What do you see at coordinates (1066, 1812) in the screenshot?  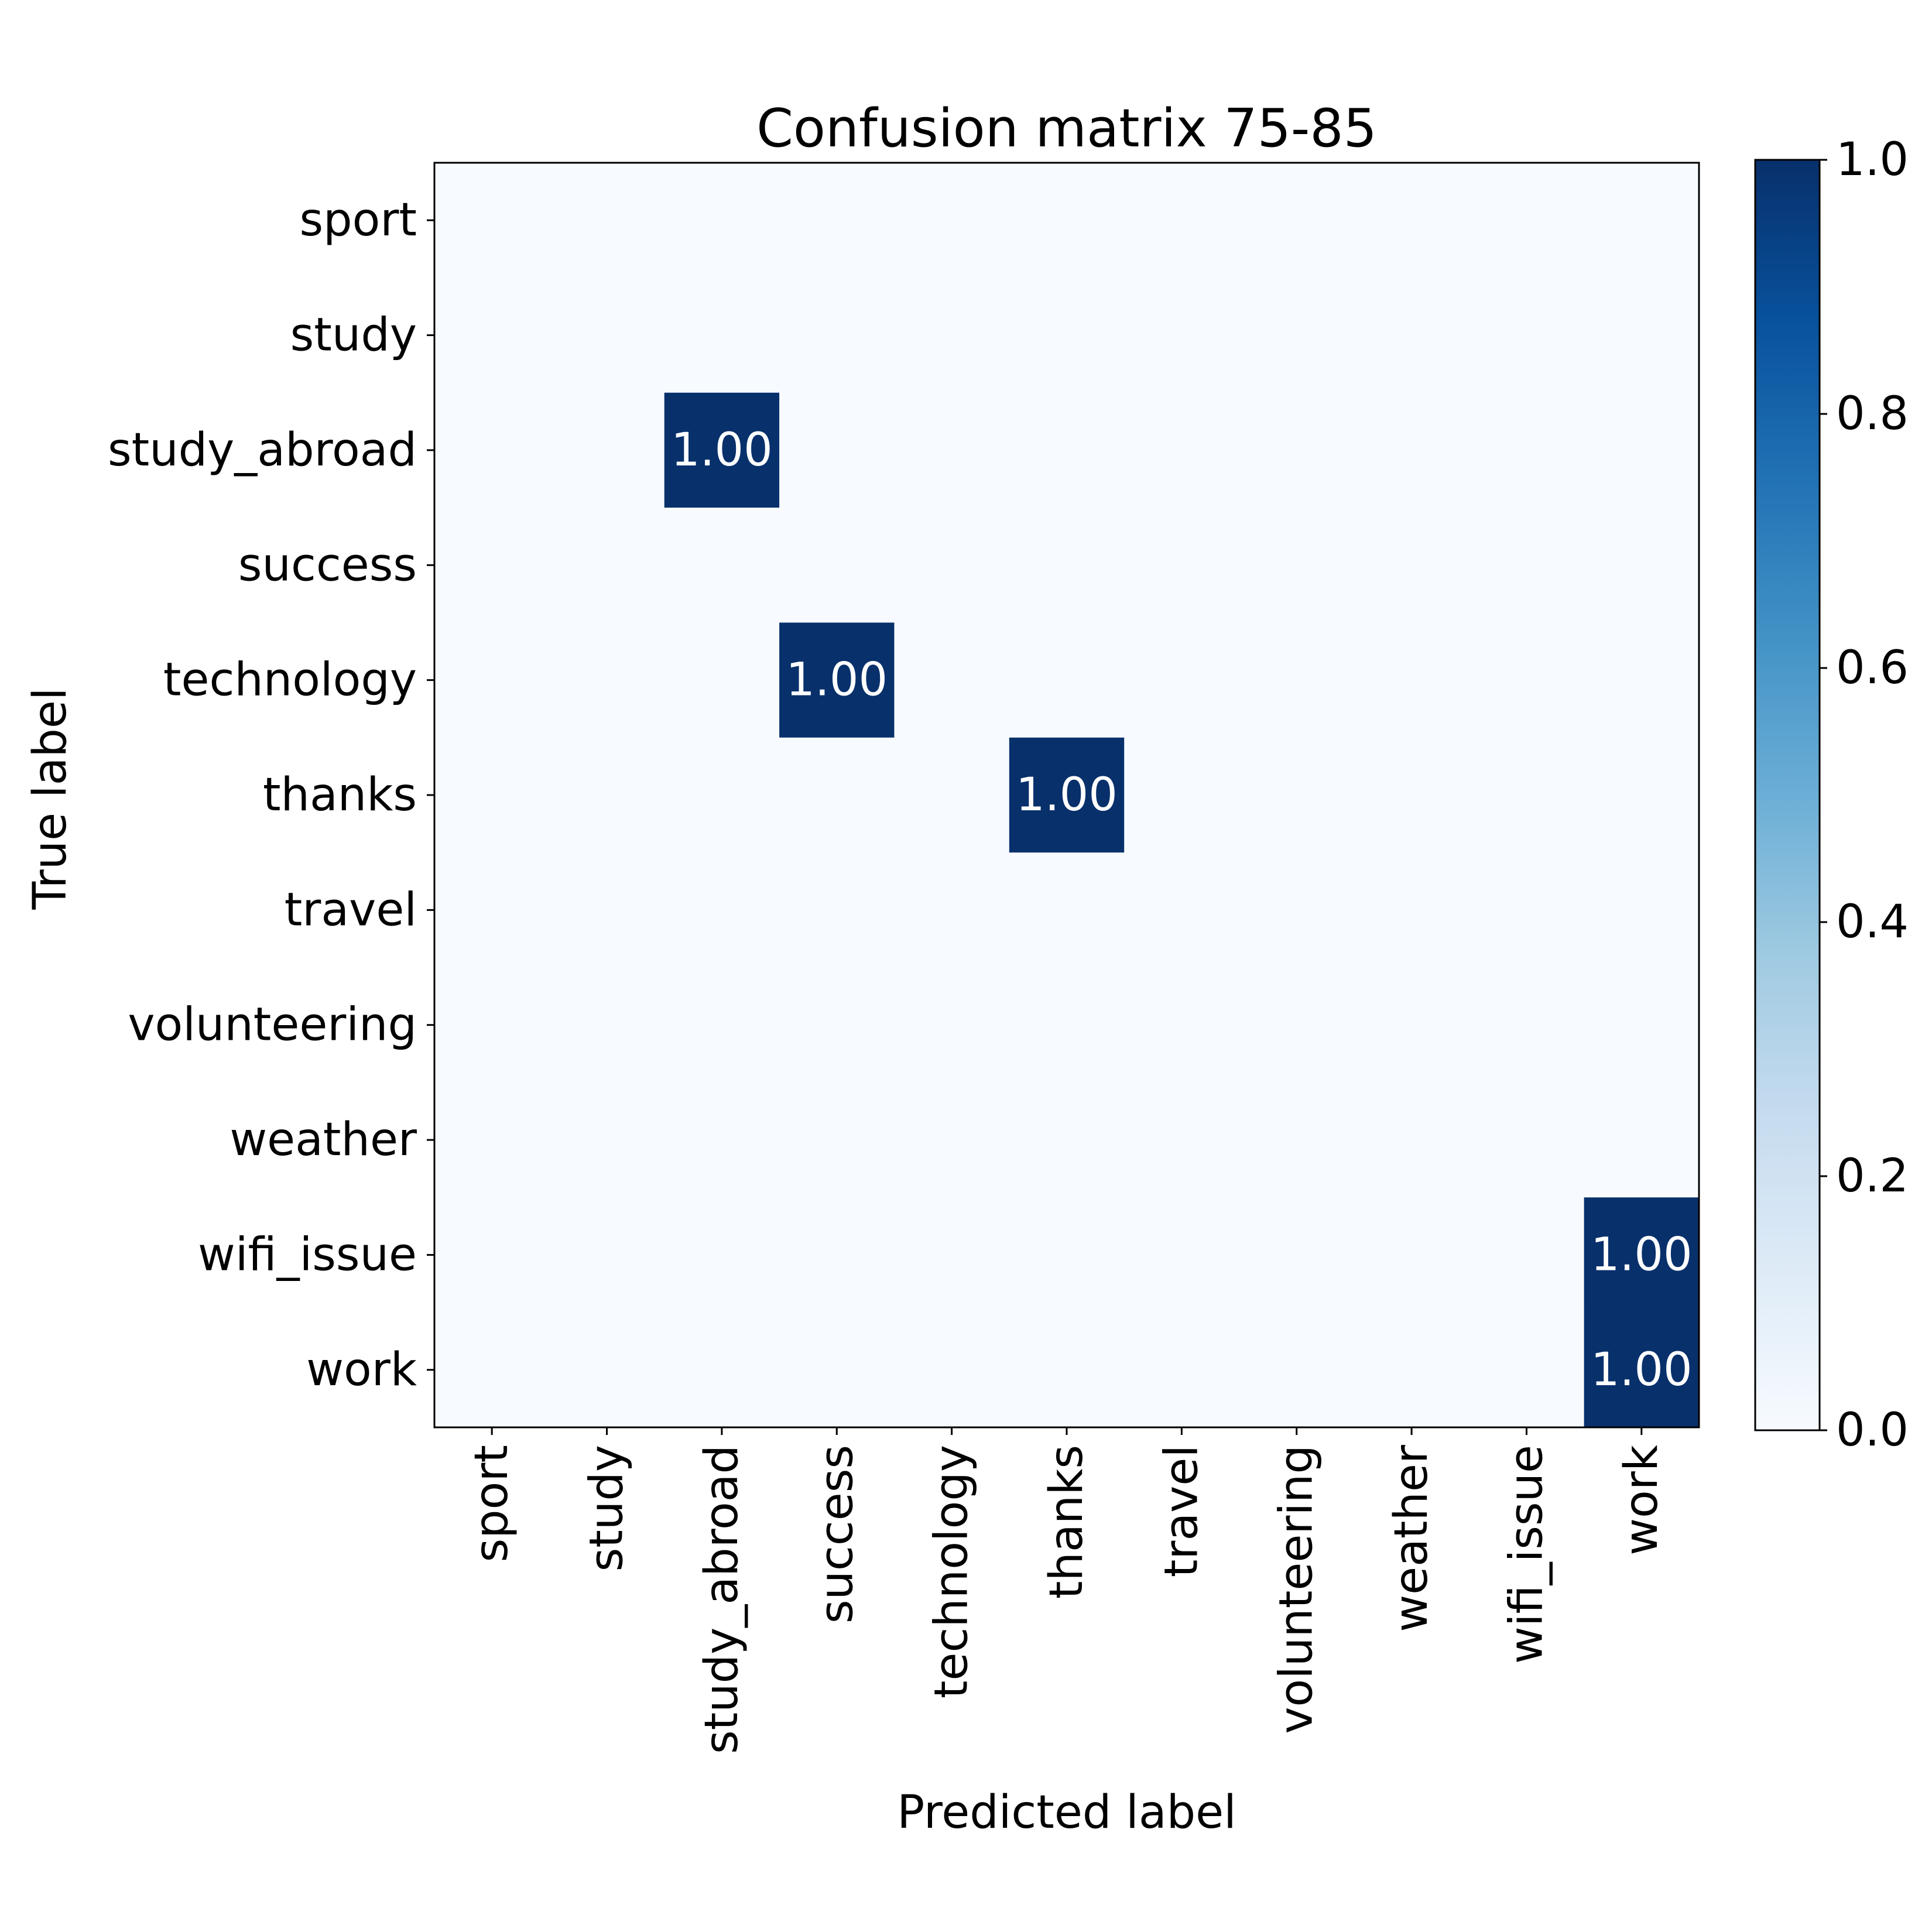 I see `x-axis-label: Predicted label` at bounding box center [1066, 1812].